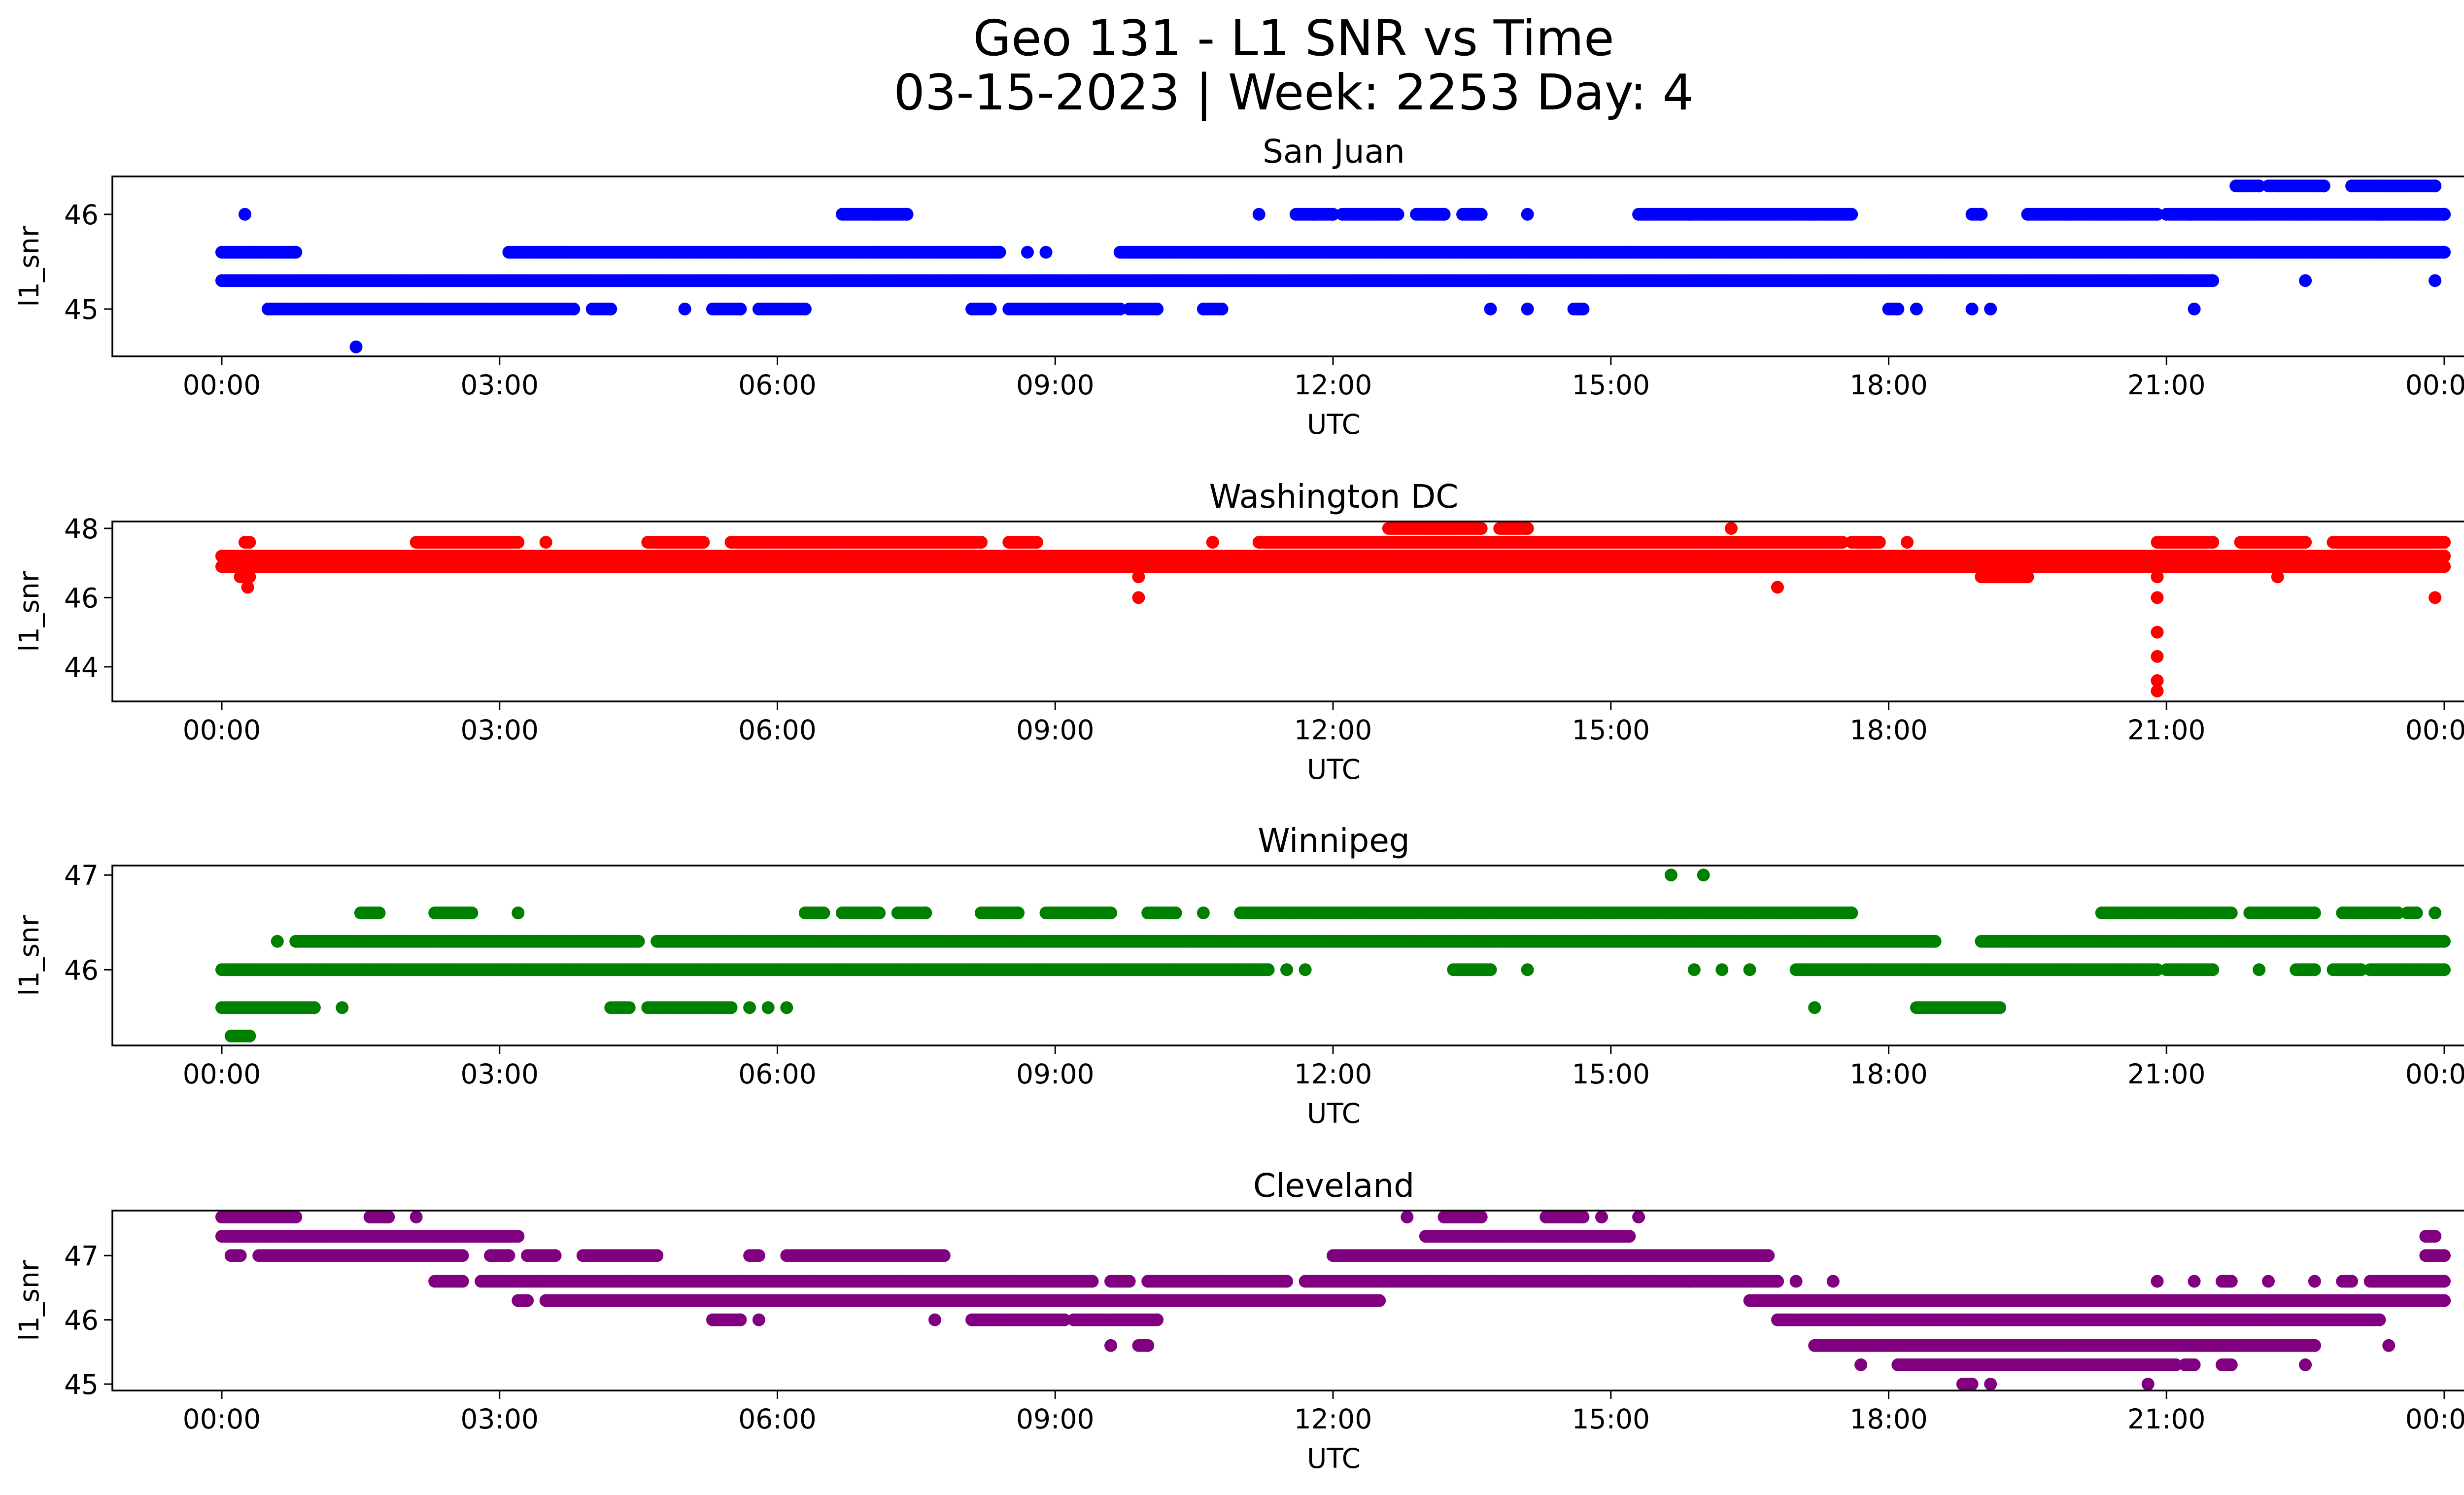 Image resolution: width=2464 pixels, height=1495 pixels. Describe the element at coordinates (1334, 497) in the screenshot. I see `subplot-title: Washington DC` at that location.